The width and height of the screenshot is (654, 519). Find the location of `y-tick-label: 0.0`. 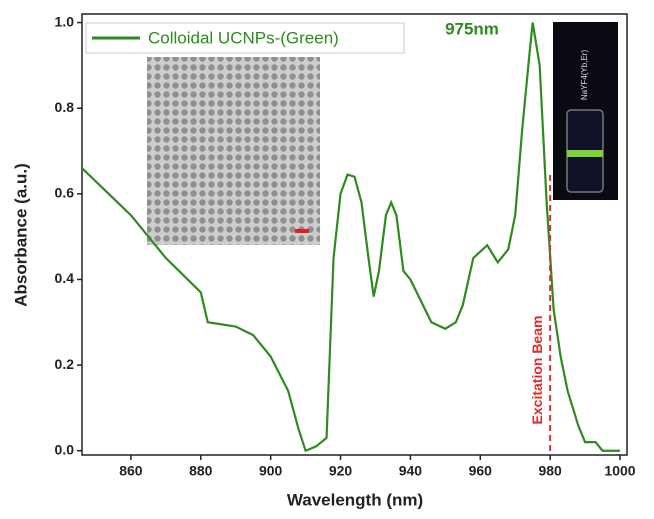

y-tick-label: 0.0 is located at coordinates (65, 449).